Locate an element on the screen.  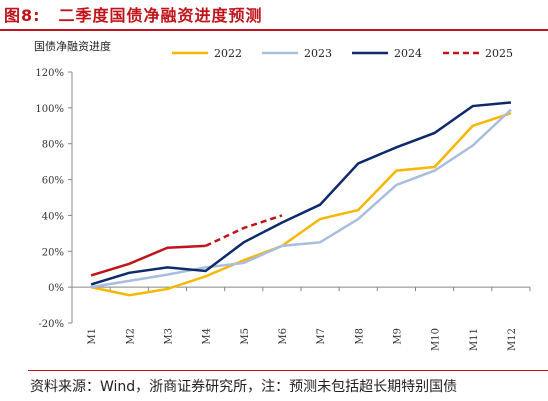
y-tick-label: 0% is located at coordinates (56, 288).